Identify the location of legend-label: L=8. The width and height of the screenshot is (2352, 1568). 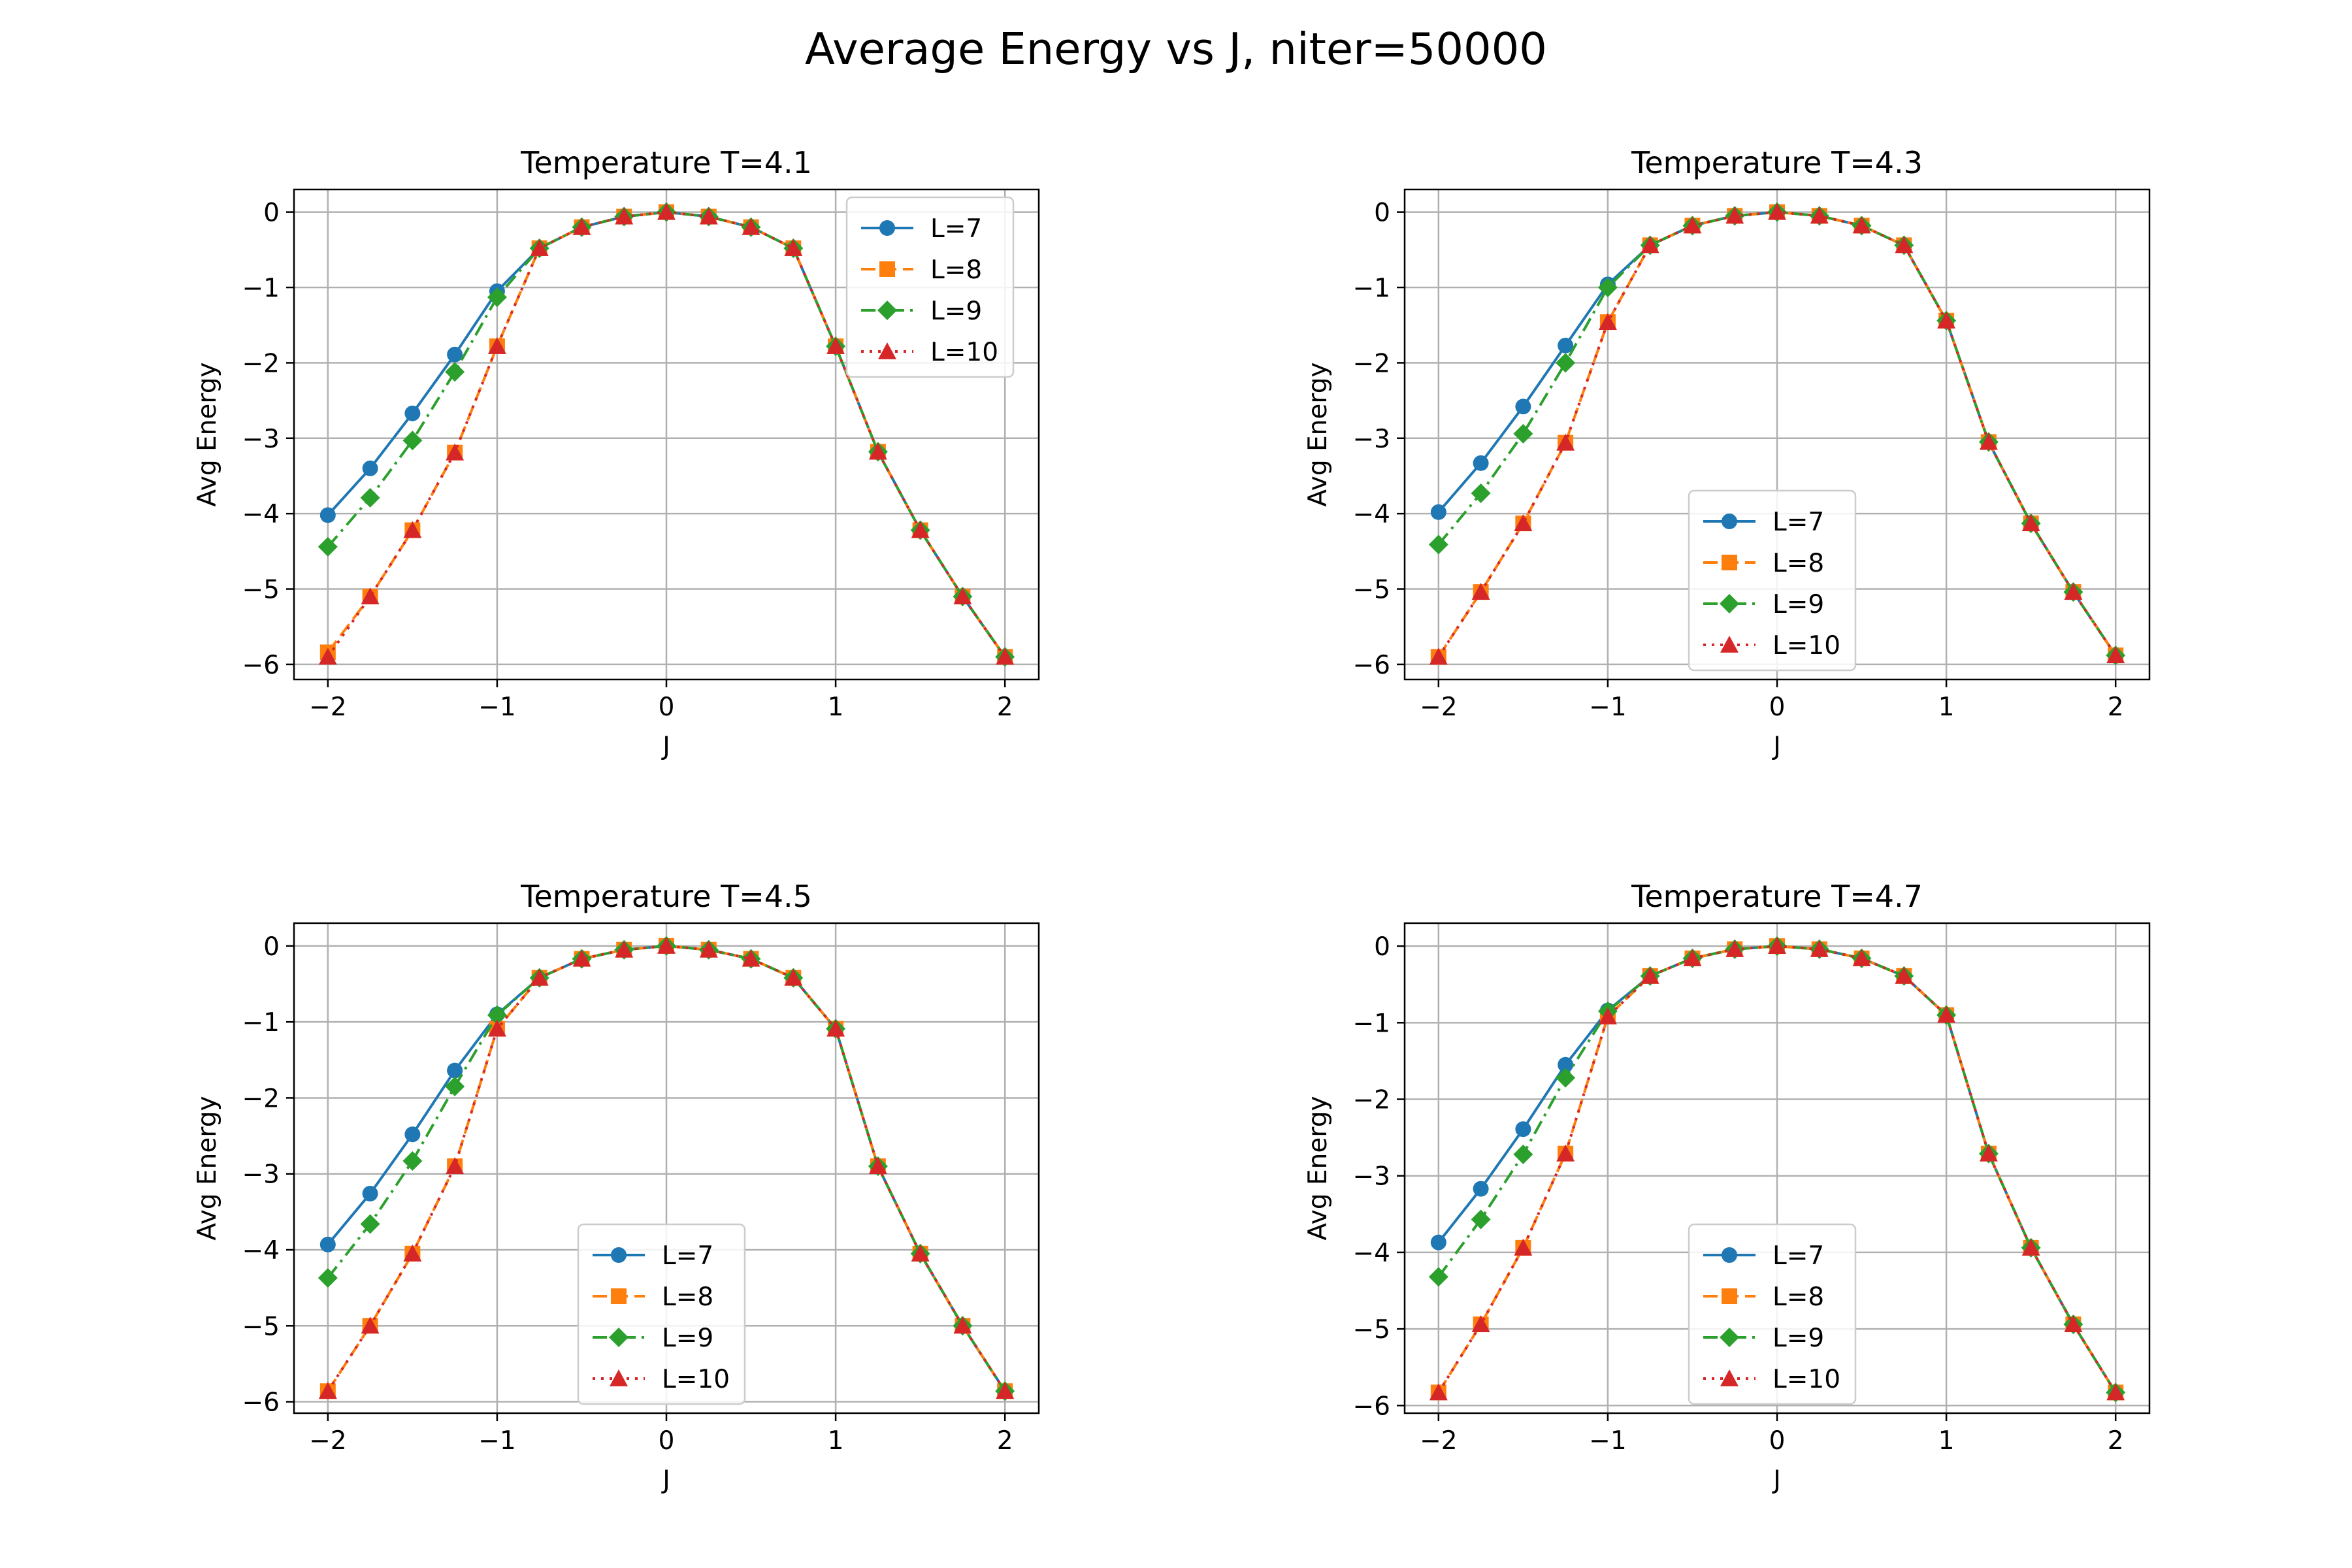
(1798, 563).